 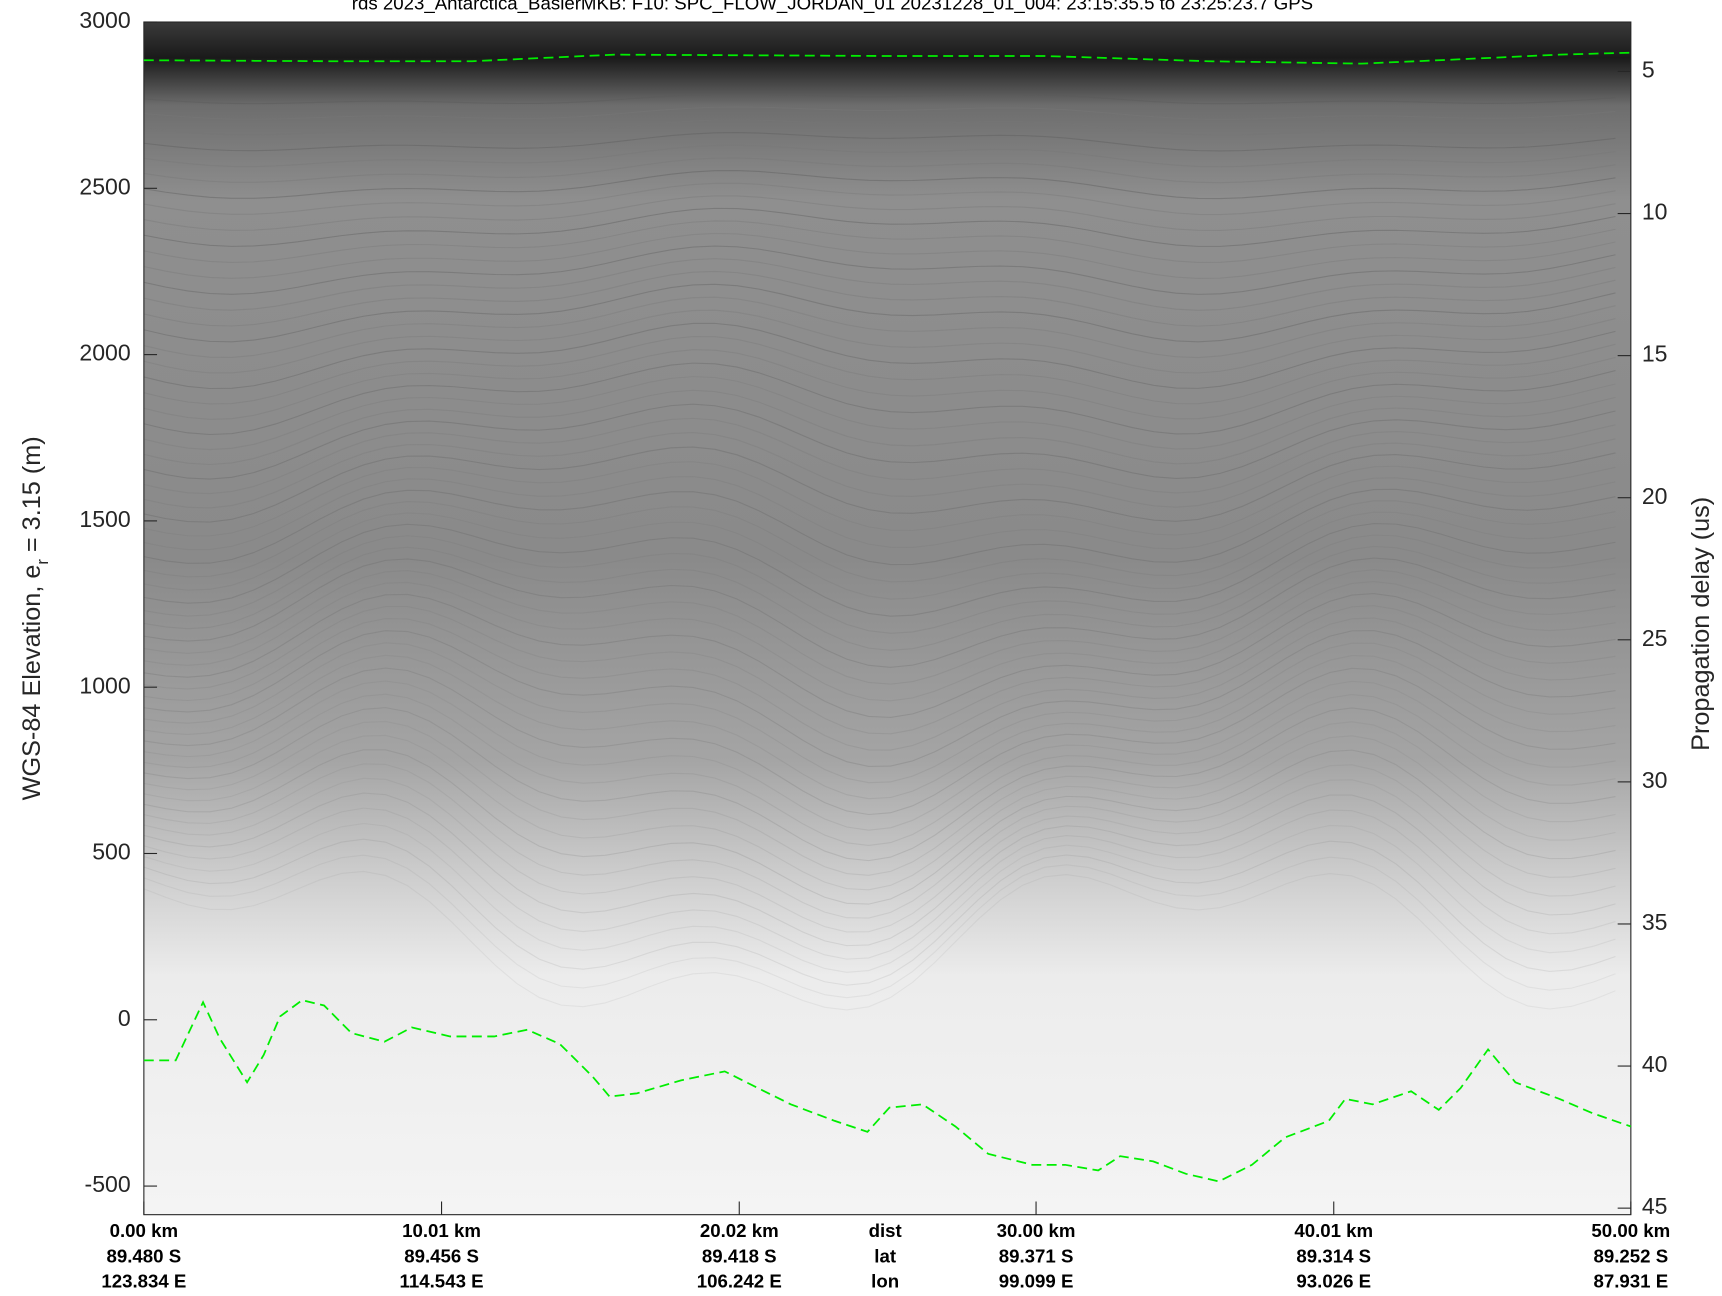 I want to click on x-tick-label: 20.02 km, so click(x=739, y=1230).